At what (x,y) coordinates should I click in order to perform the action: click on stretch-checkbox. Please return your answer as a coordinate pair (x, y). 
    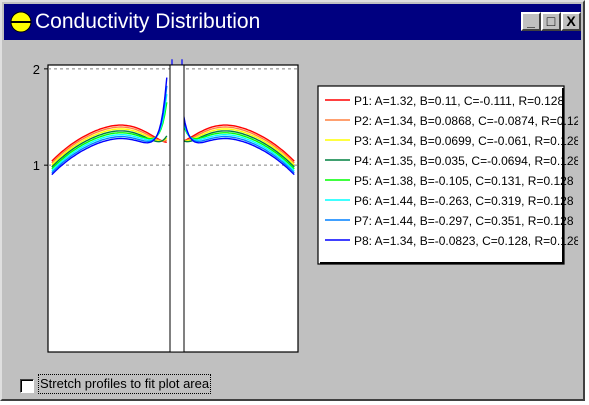
    Looking at the image, I should click on (27, 386).